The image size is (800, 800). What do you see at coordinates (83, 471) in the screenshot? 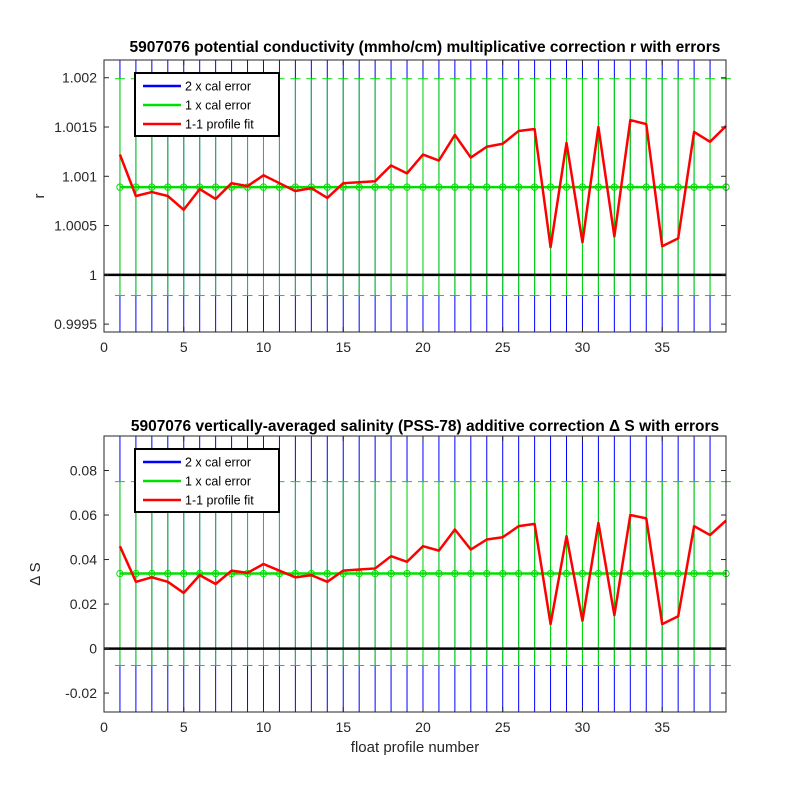
I see `y-tick-label: 0.08` at bounding box center [83, 471].